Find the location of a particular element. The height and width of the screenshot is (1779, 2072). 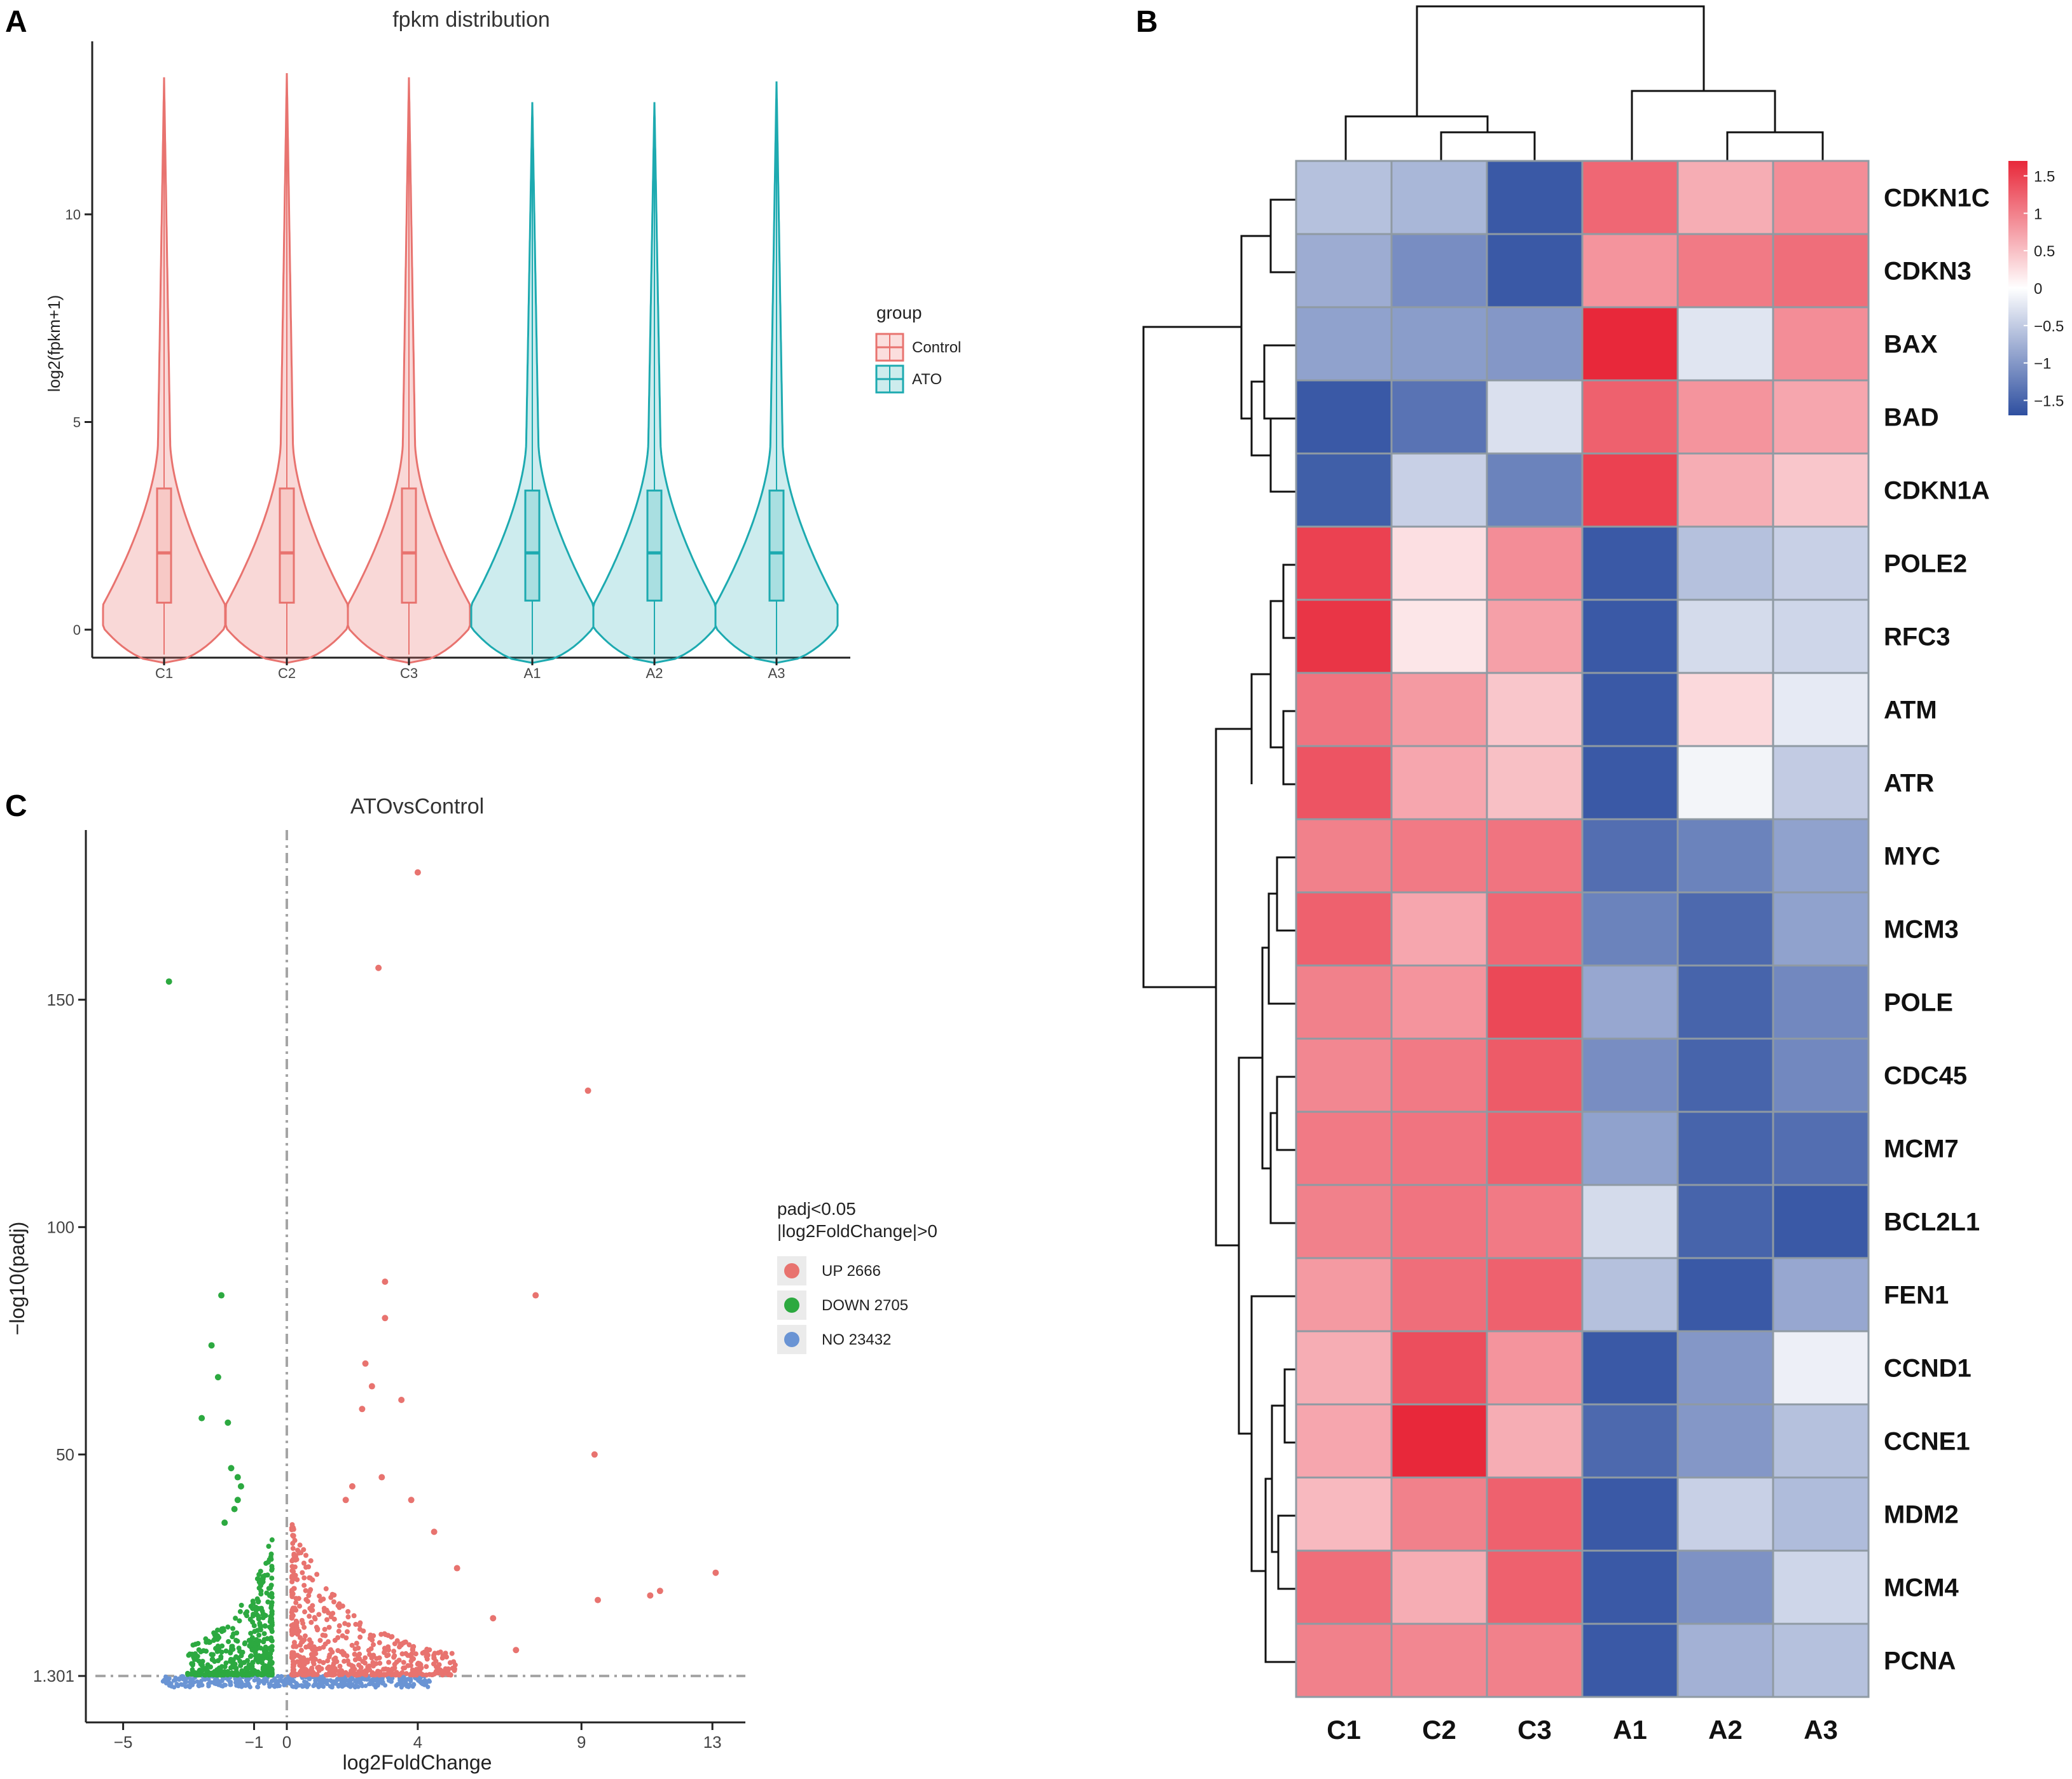

cell-PCNA-A1 is located at coordinates (1630, 1660).